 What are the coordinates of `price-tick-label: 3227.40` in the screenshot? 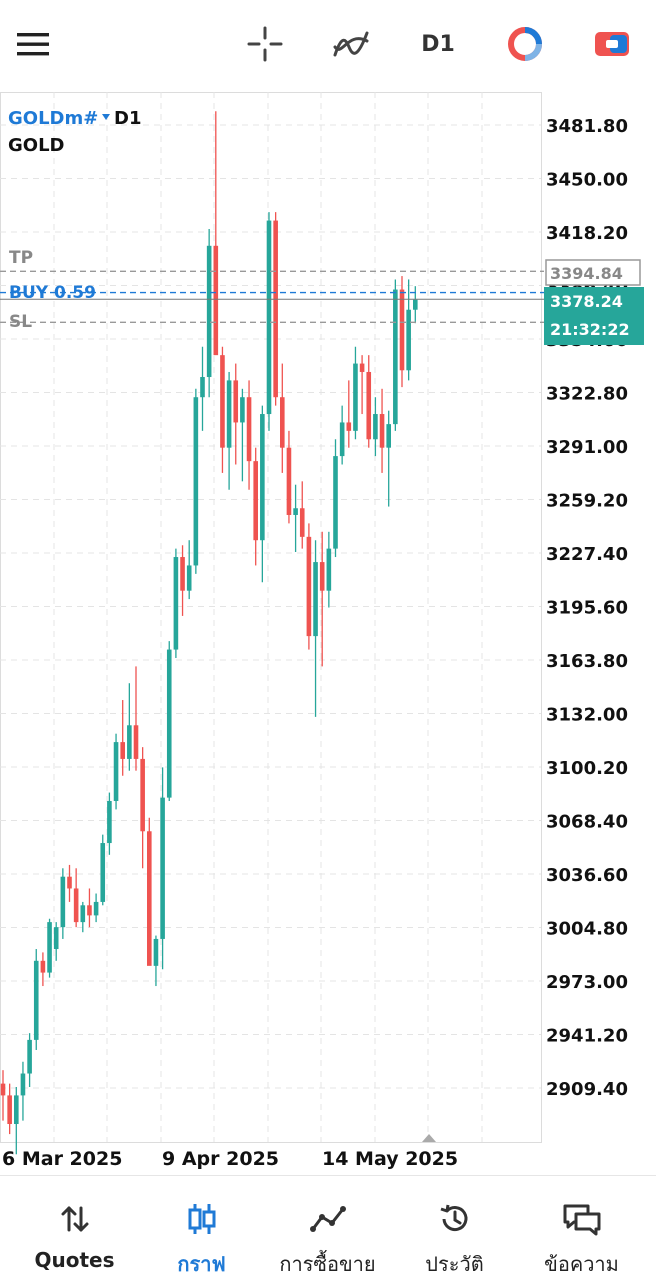 It's located at (587, 554).